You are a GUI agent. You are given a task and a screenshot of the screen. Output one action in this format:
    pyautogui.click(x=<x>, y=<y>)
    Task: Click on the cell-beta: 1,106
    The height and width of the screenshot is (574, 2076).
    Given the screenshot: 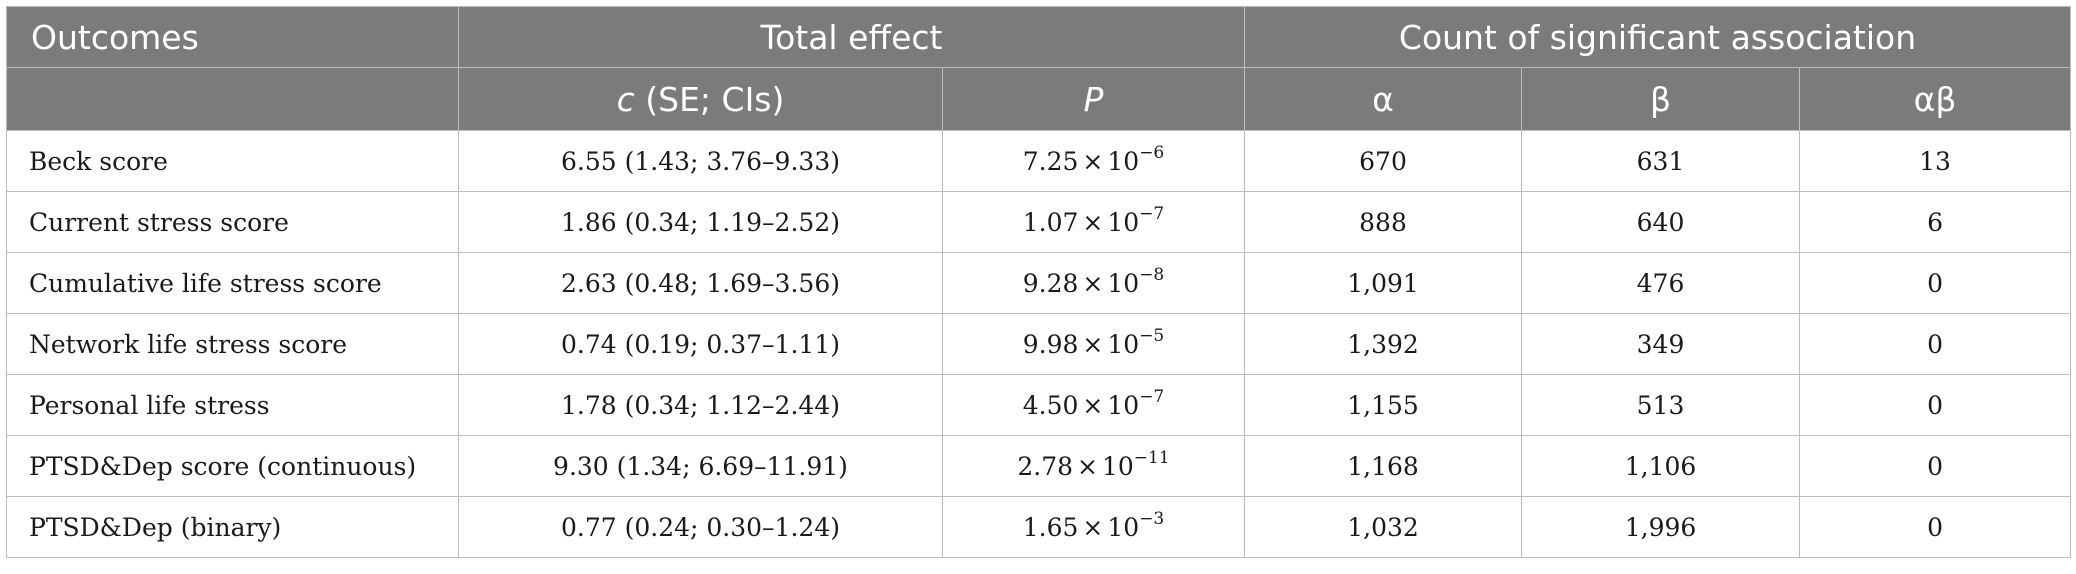 What is the action you would take?
    pyautogui.click(x=1661, y=466)
    